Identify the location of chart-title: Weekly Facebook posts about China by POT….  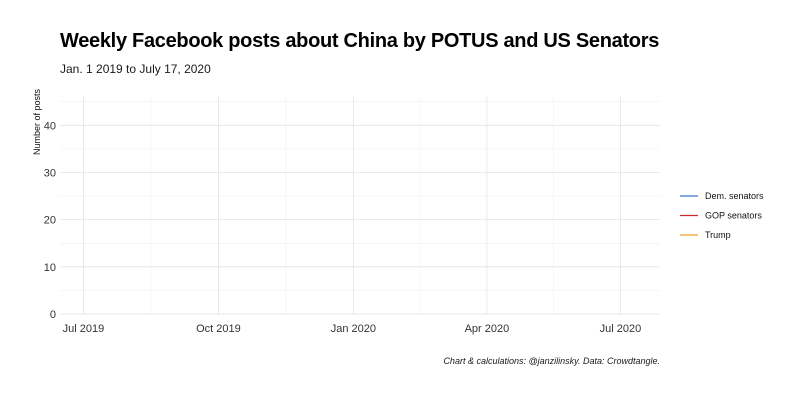
(360, 41).